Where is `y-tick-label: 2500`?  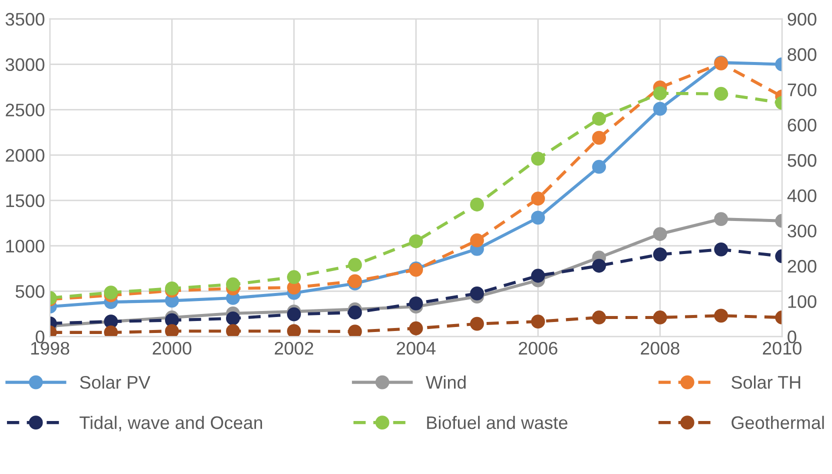
y-tick-label: 2500 is located at coordinates (25, 110).